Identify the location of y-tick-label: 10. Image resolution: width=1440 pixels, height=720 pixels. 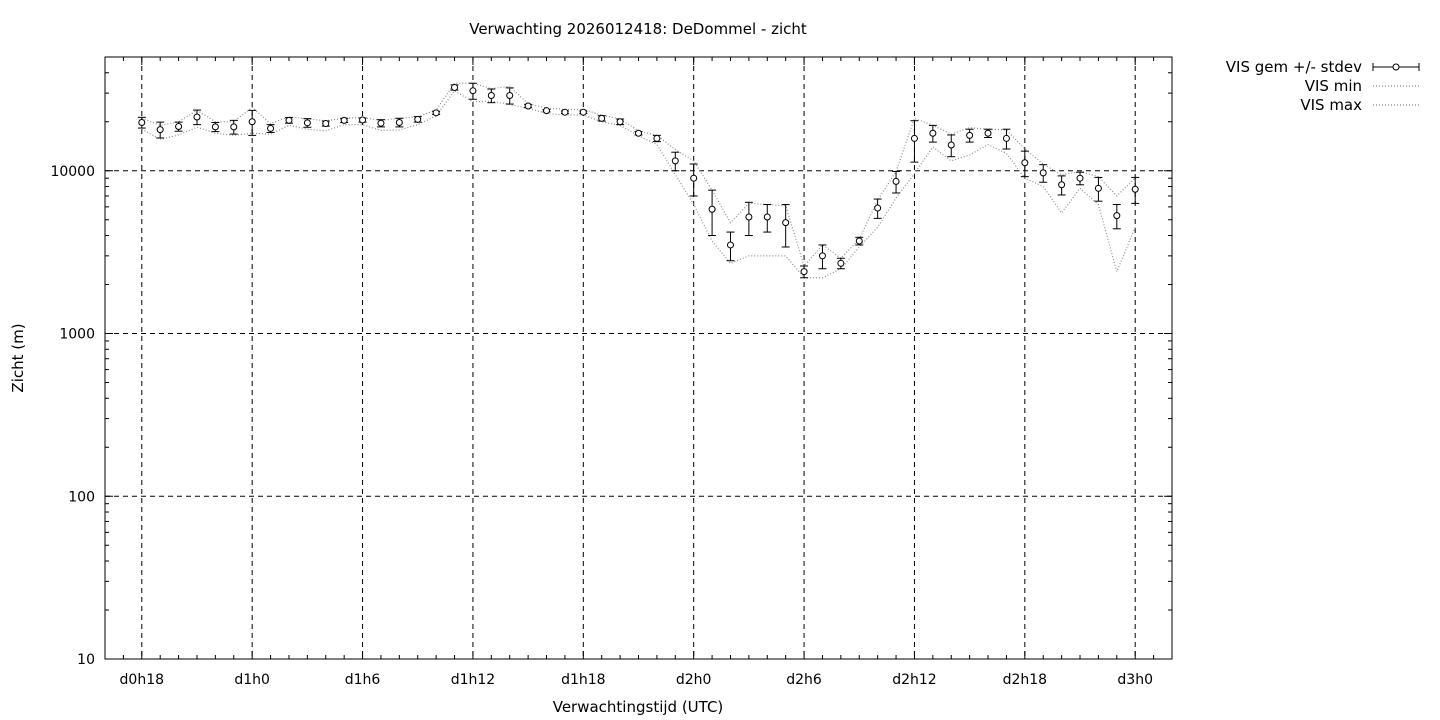
(86, 660).